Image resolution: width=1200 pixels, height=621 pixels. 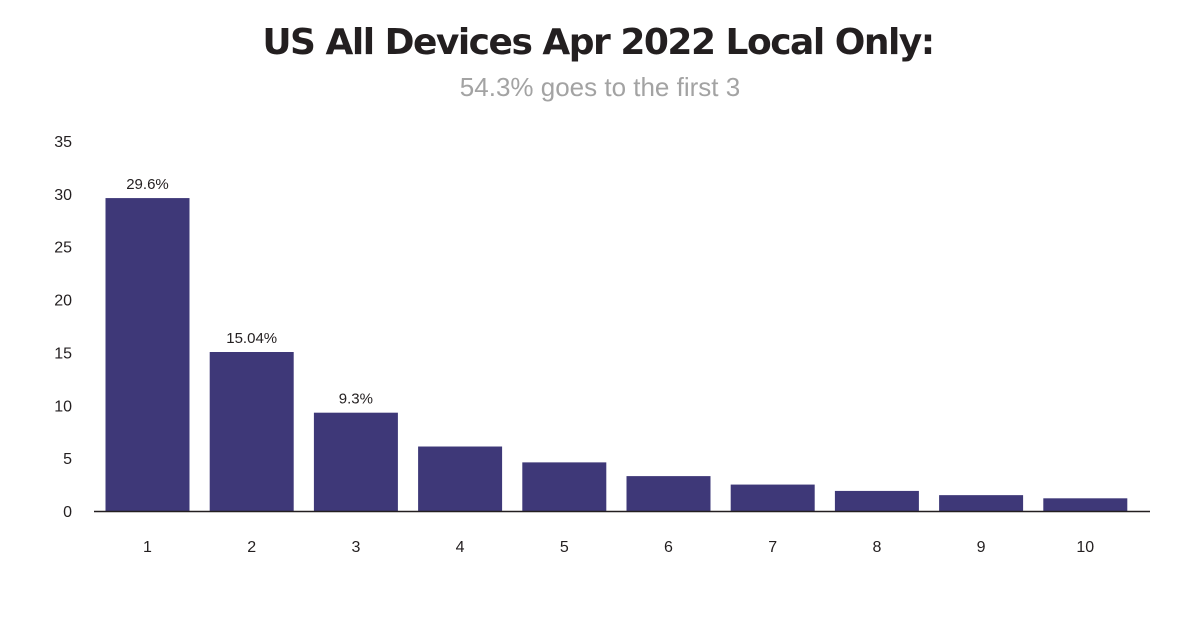 What do you see at coordinates (63, 248) in the screenshot?
I see `y-tick-label: 25` at bounding box center [63, 248].